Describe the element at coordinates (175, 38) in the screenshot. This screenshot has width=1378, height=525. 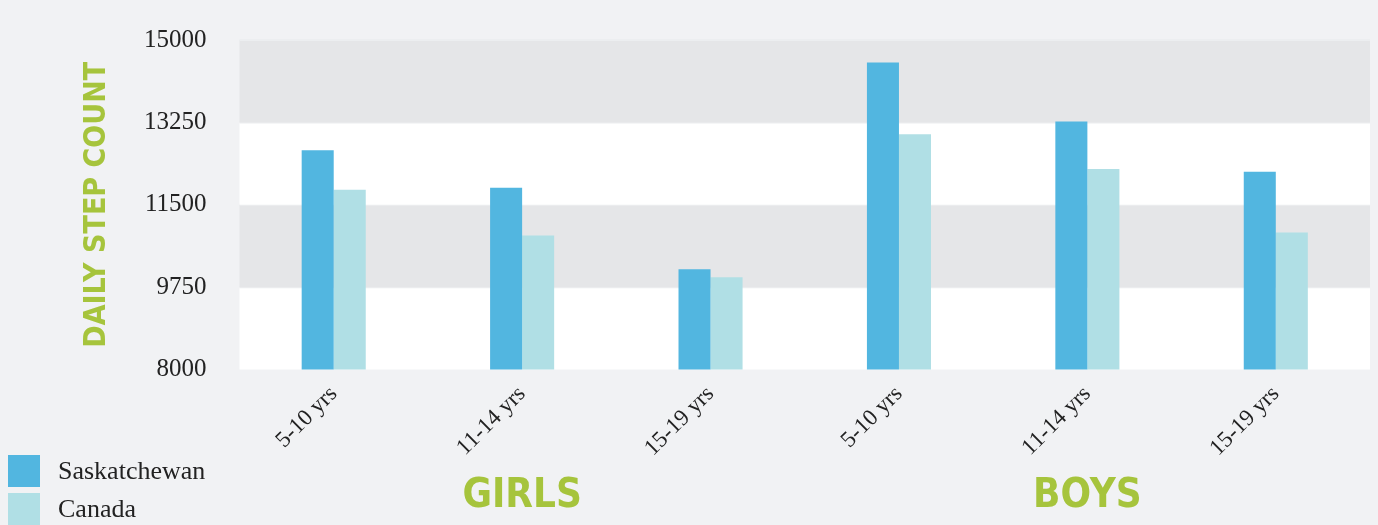
I see `y-tick-label: 15000` at that location.